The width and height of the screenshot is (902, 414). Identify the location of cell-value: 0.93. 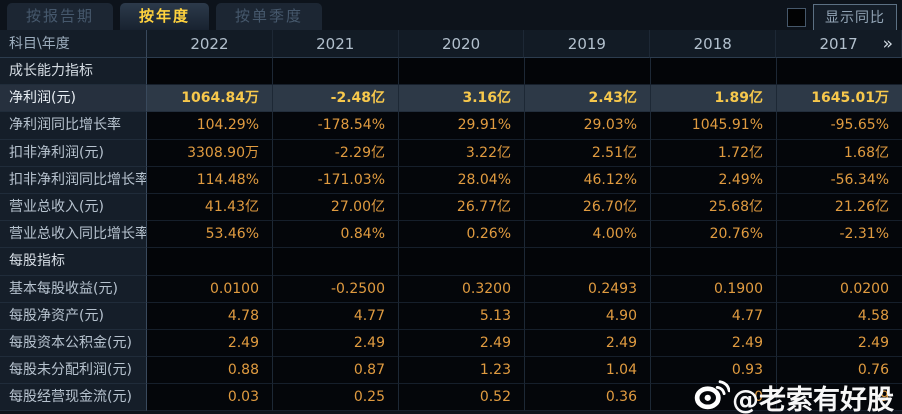
(714, 371).